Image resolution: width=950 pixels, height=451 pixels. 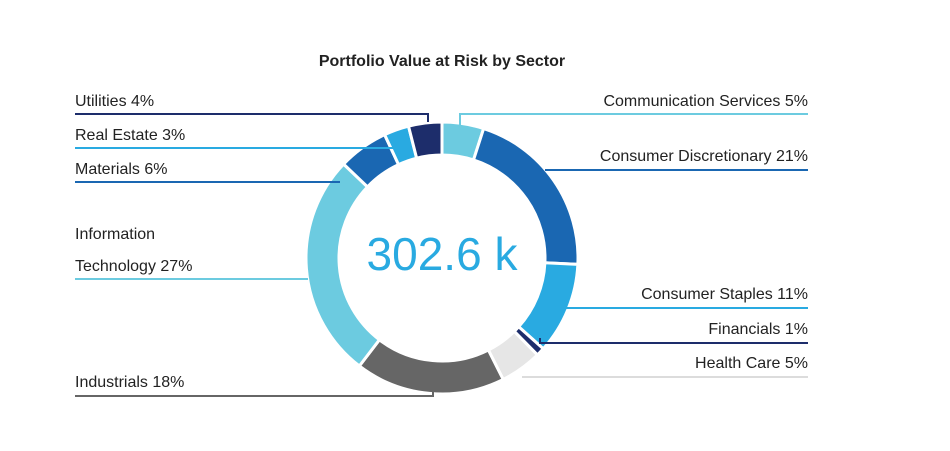 What do you see at coordinates (431, 366) in the screenshot?
I see `slice-industrials` at bounding box center [431, 366].